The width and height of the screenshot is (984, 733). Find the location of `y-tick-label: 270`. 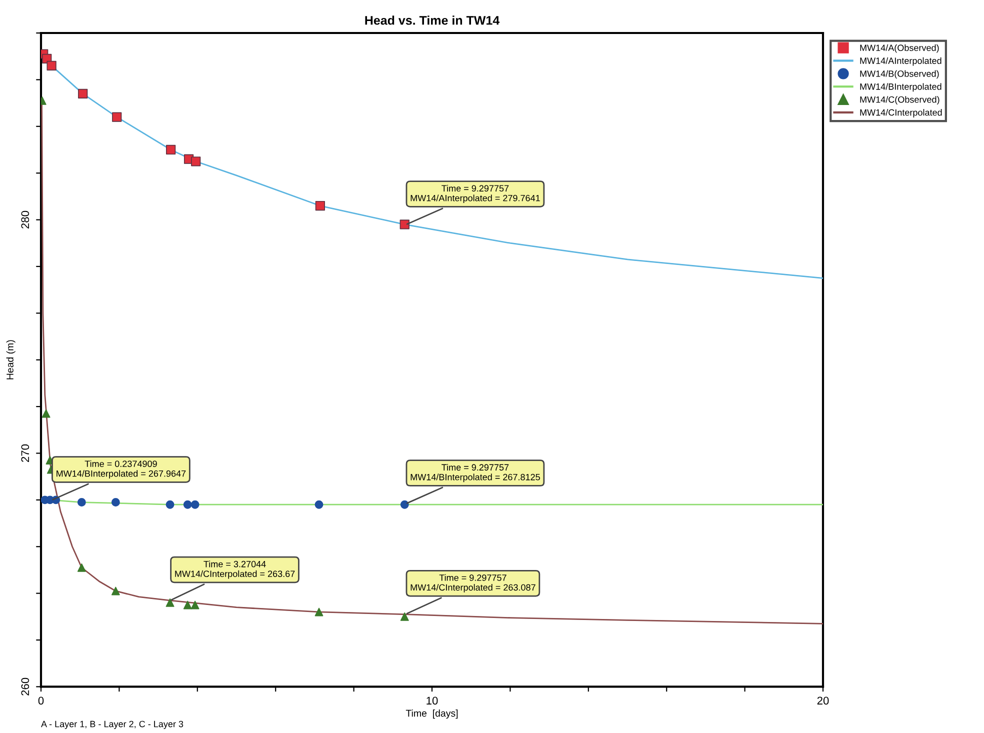

y-tick-label: 270 is located at coordinates (25, 453).